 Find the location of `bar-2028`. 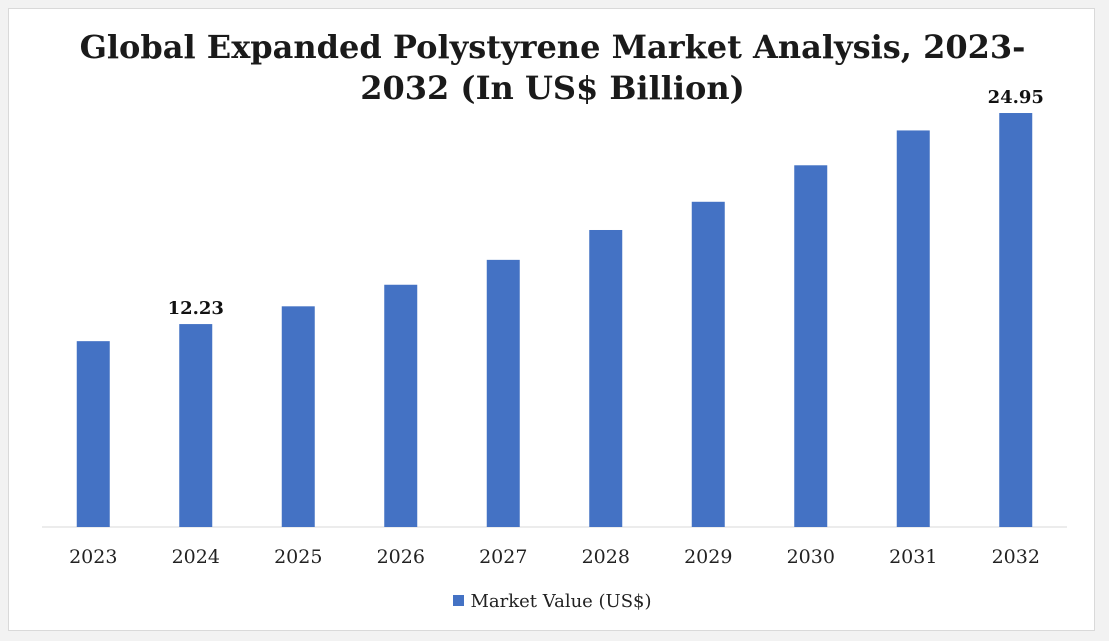

bar-2028 is located at coordinates (606, 378).